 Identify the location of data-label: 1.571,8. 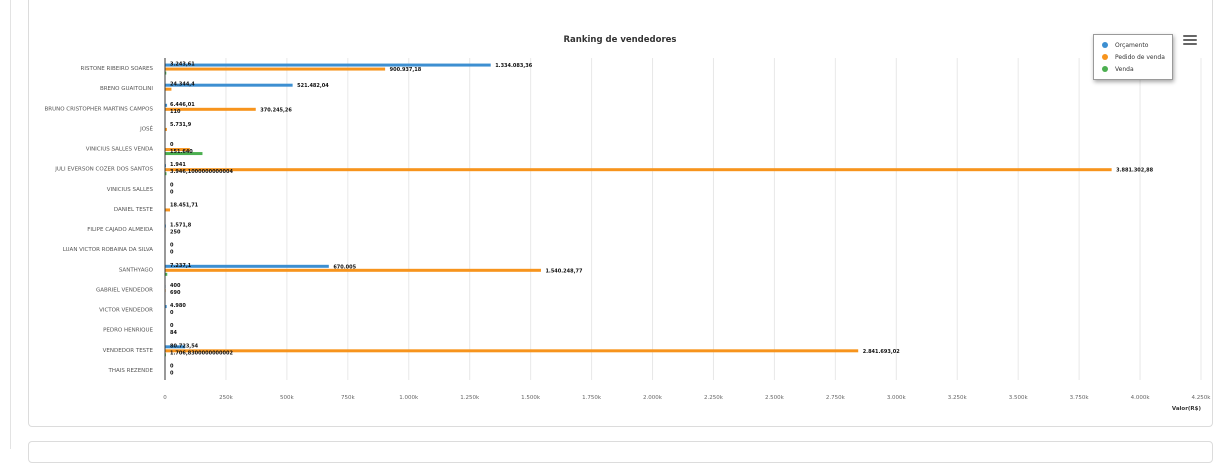
(181, 226).